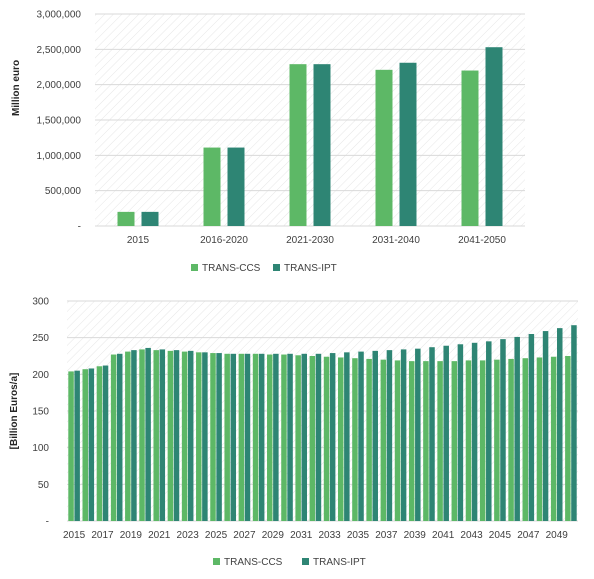 The image size is (594, 579). What do you see at coordinates (339, 562) in the screenshot?
I see `legend-label-ipt: TRANS-IPT` at bounding box center [339, 562].